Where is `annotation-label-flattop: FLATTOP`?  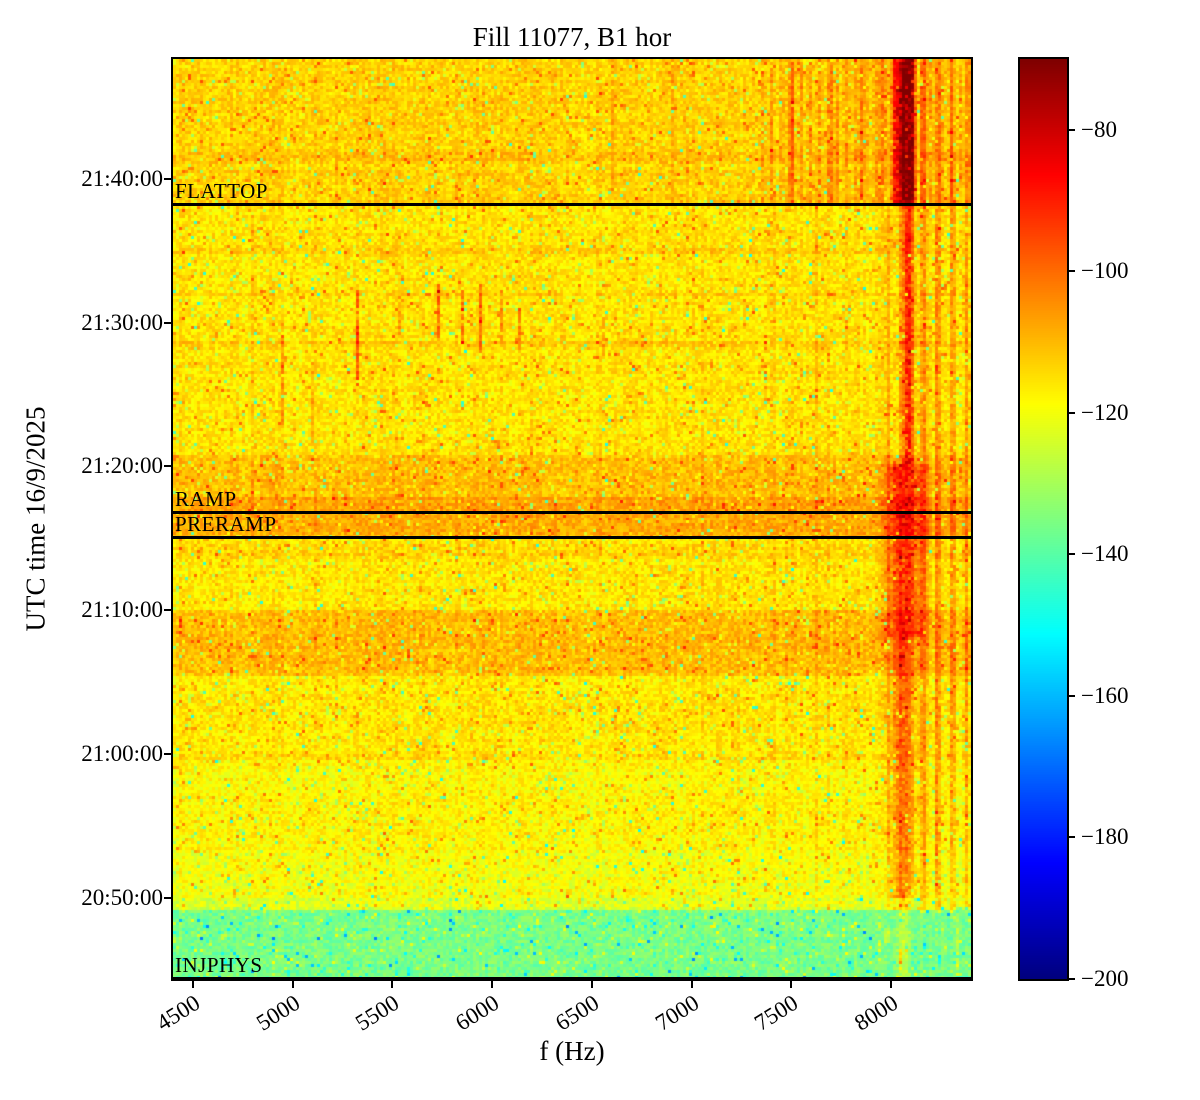
annotation-label-flattop: FLATTOP is located at coordinates (221, 190).